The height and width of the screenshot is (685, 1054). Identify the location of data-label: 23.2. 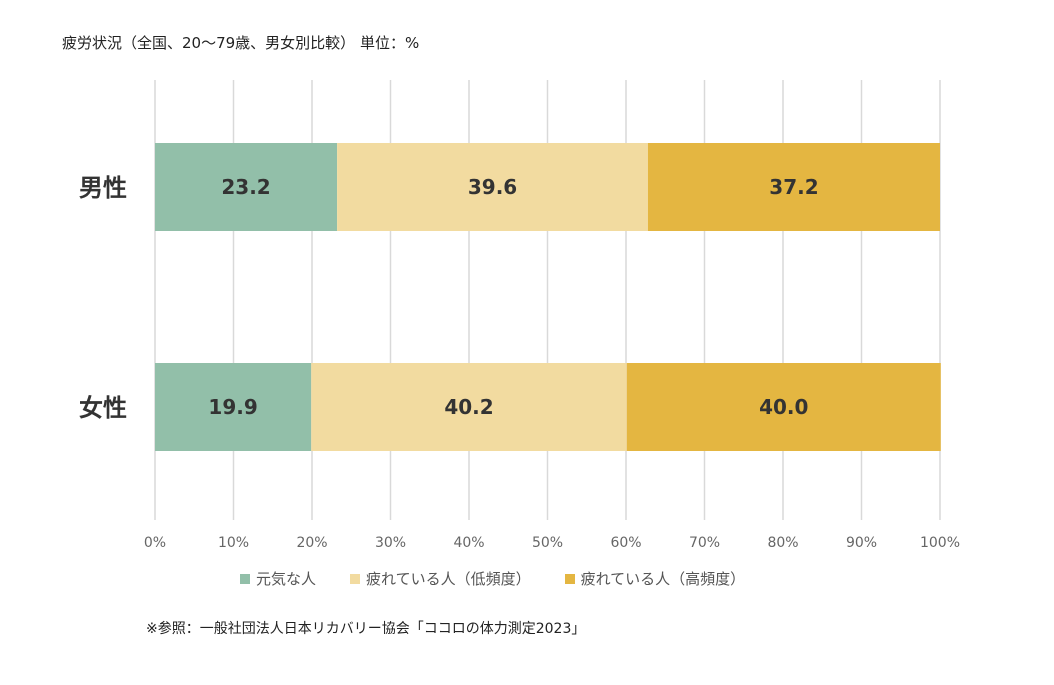
(245, 187).